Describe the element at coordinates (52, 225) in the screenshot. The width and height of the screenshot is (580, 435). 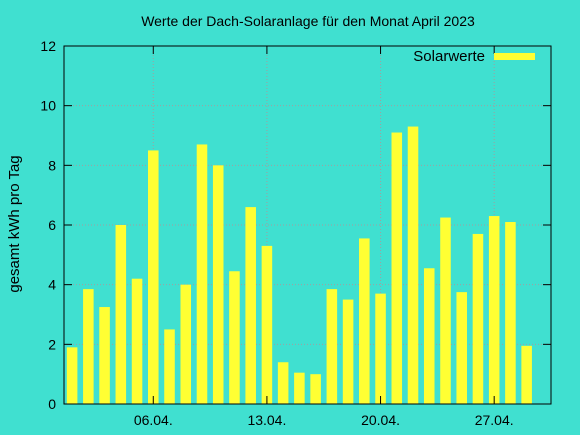
I see `y-tick-label: 6` at that location.